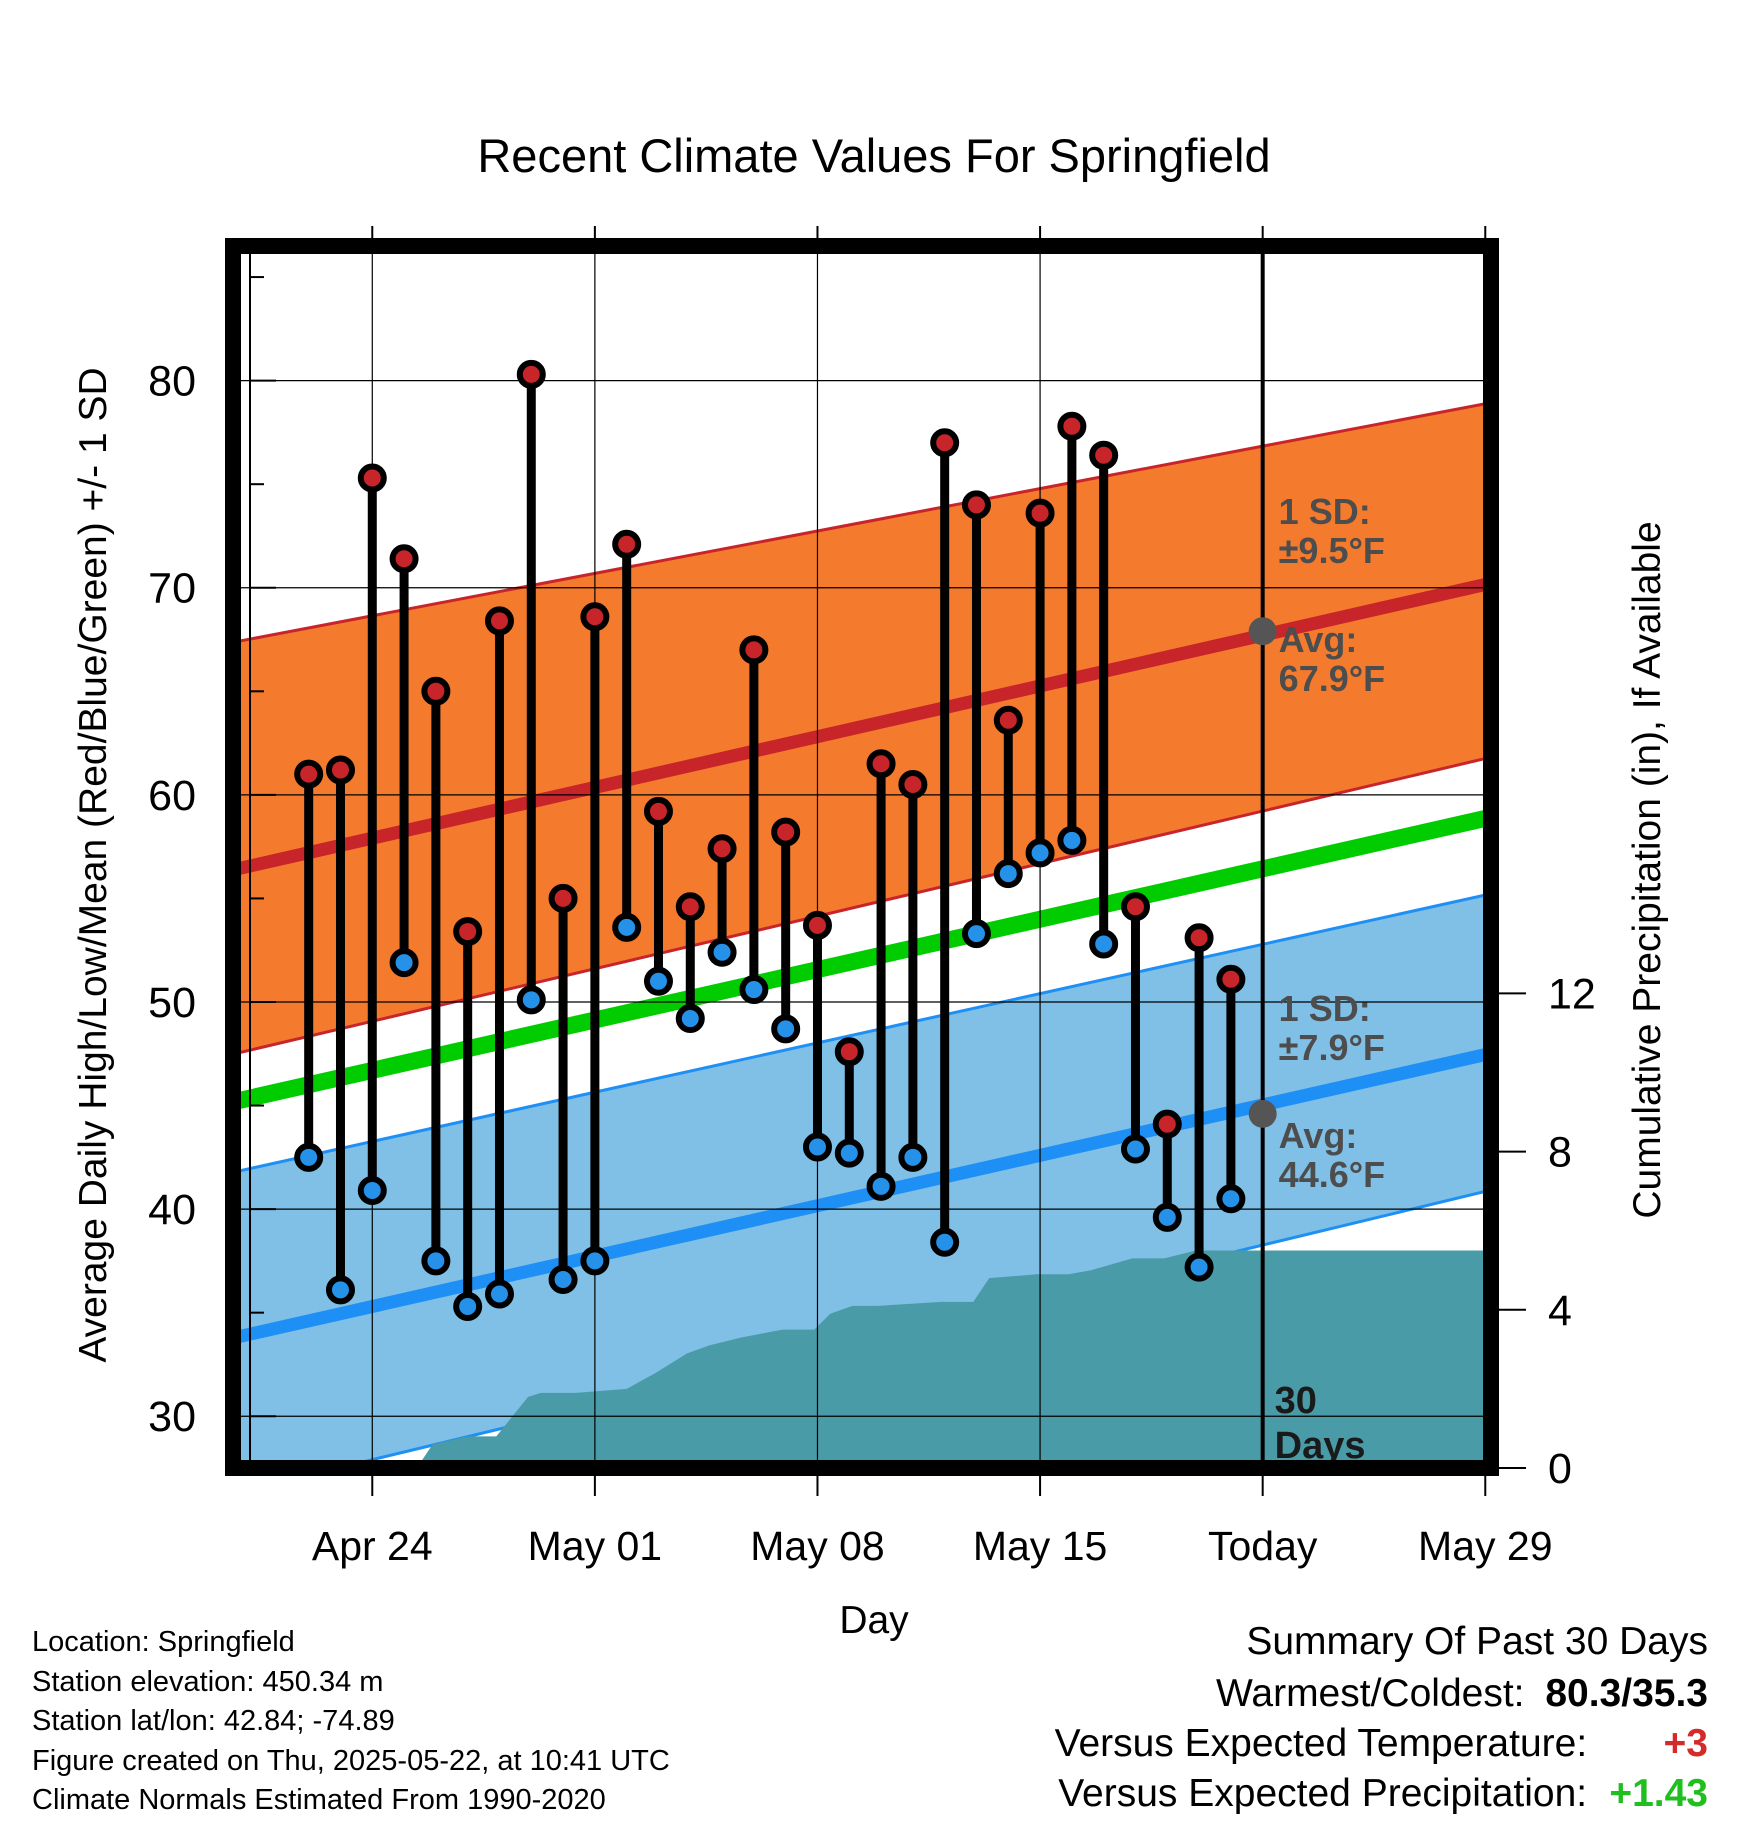 This screenshot has height=1828, width=1748. What do you see at coordinates (1263, 1546) in the screenshot?
I see `x-tick-label: Today` at bounding box center [1263, 1546].